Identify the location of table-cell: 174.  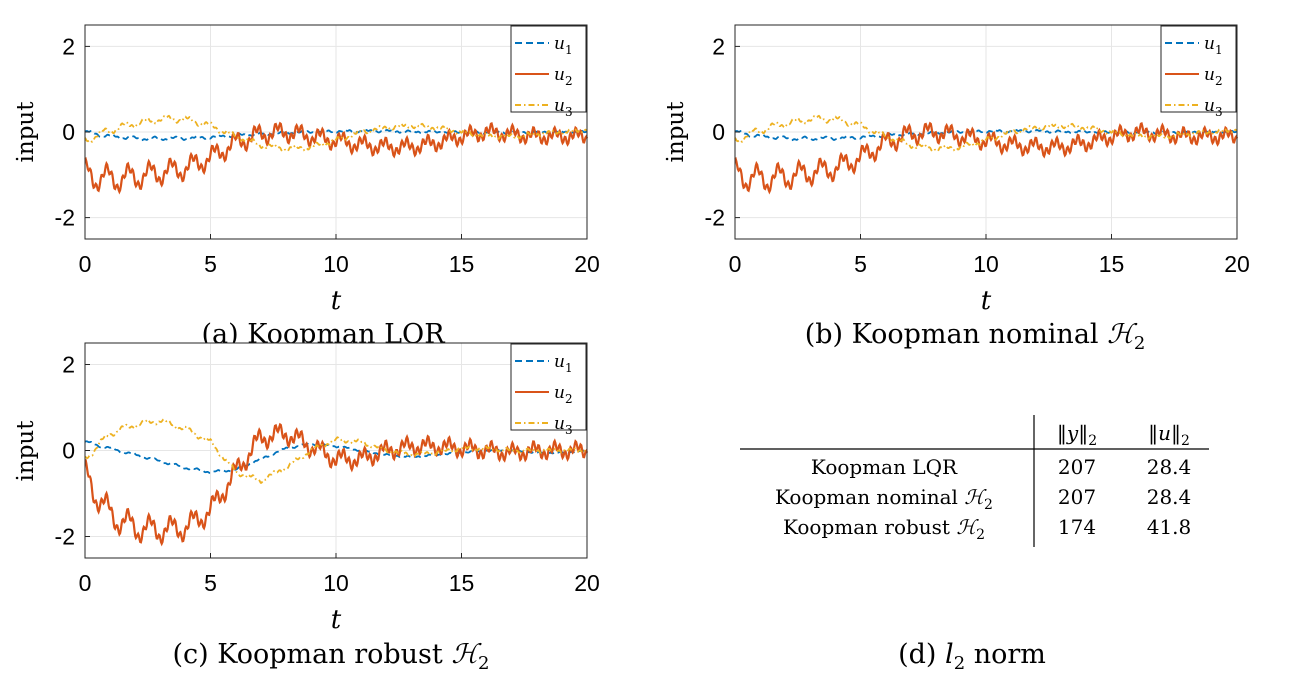
(1077, 527).